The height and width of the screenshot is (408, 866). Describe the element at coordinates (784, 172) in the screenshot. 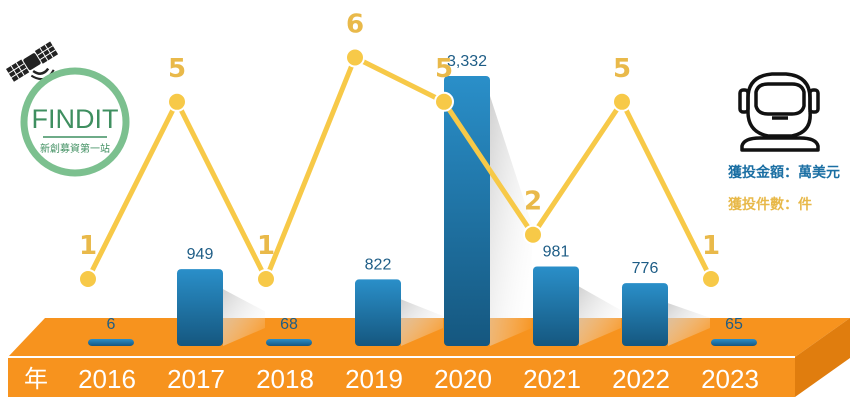

I see `legend-amount: 獲投金額：萬美元` at that location.